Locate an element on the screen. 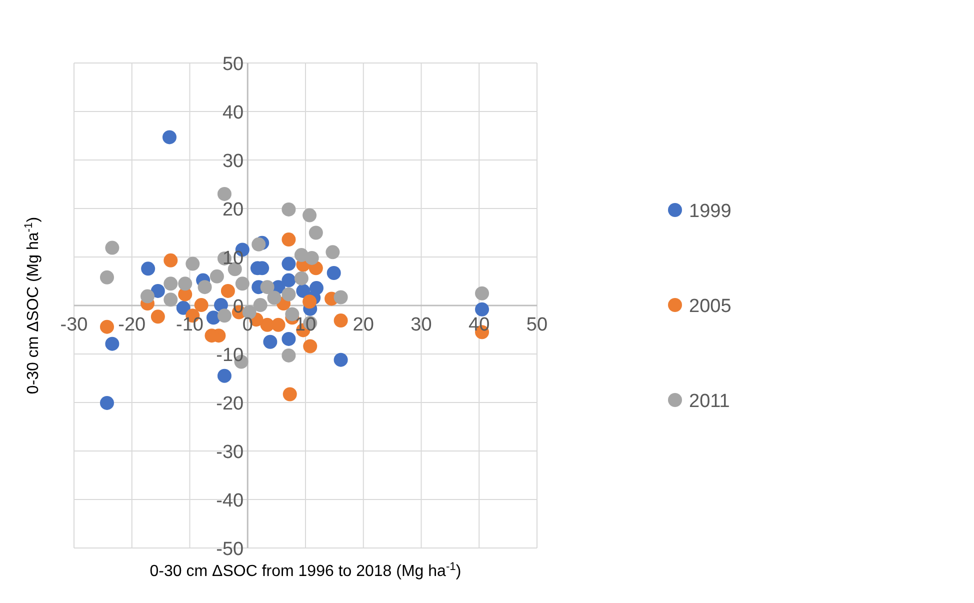  y-tick-label: 40 is located at coordinates (233, 113).